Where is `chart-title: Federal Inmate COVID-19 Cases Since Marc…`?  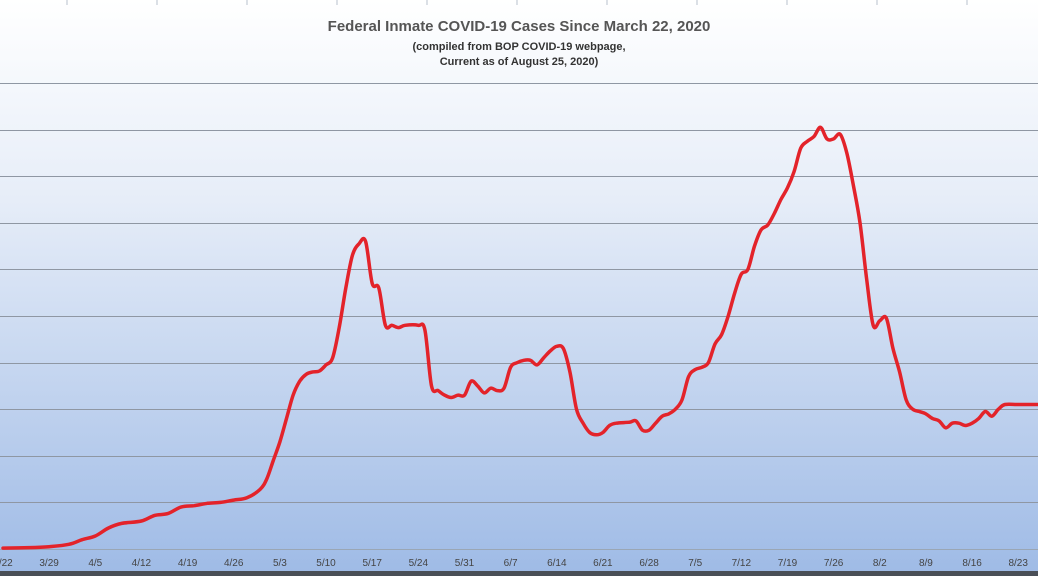 chart-title: Federal Inmate COVID-19 Cases Since Marc… is located at coordinates (519, 26).